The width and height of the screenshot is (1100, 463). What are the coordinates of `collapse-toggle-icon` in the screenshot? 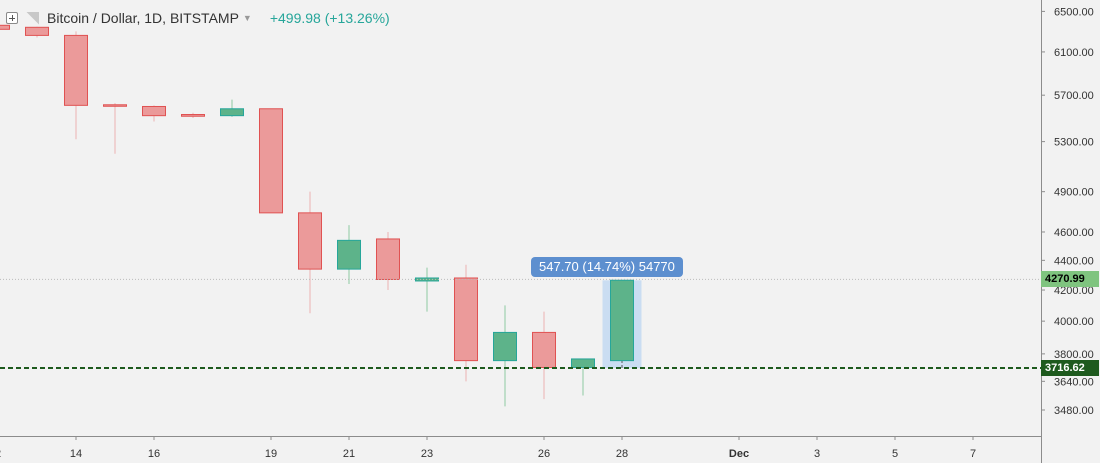 It's located at (12, 18).